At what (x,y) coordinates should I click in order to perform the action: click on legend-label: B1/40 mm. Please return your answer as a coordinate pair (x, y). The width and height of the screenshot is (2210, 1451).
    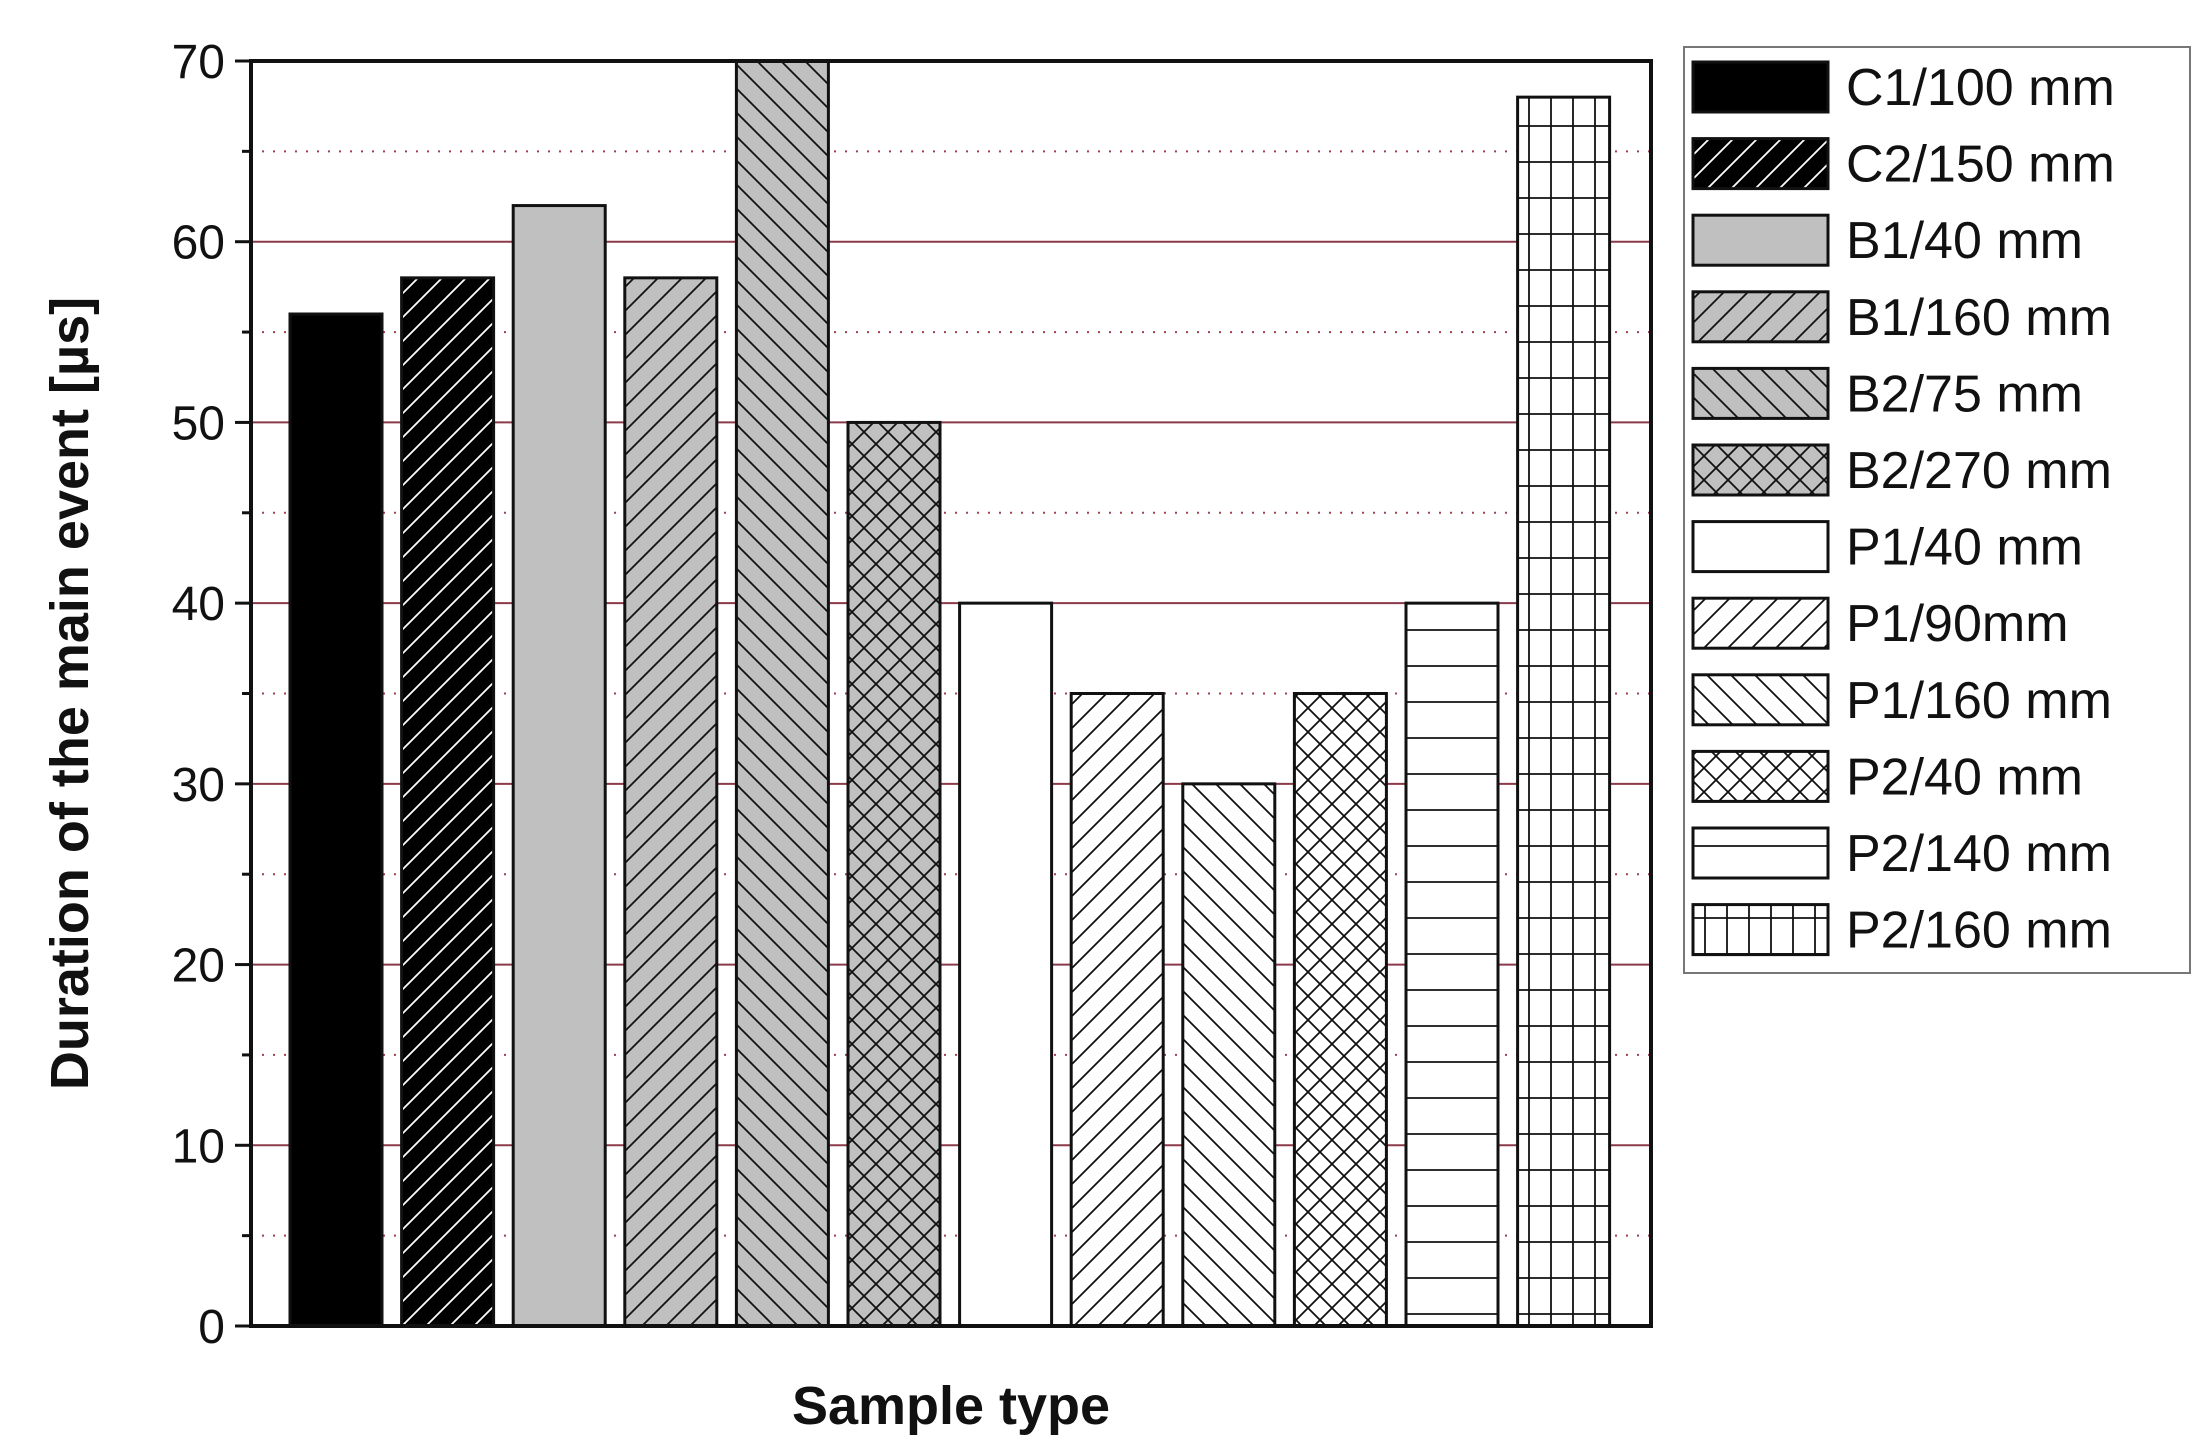
    Looking at the image, I should click on (1964, 241).